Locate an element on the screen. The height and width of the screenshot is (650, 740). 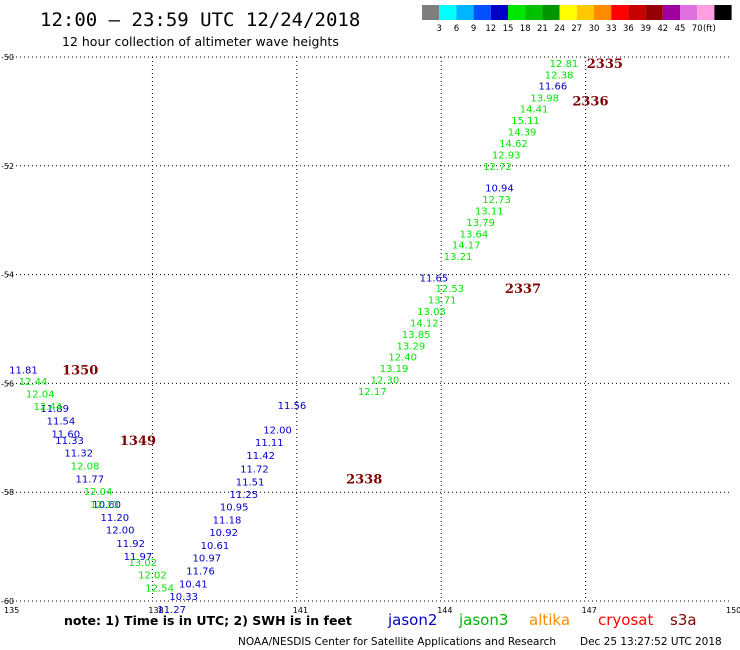
wave-height-label: 12.02 is located at coordinates (152, 575).